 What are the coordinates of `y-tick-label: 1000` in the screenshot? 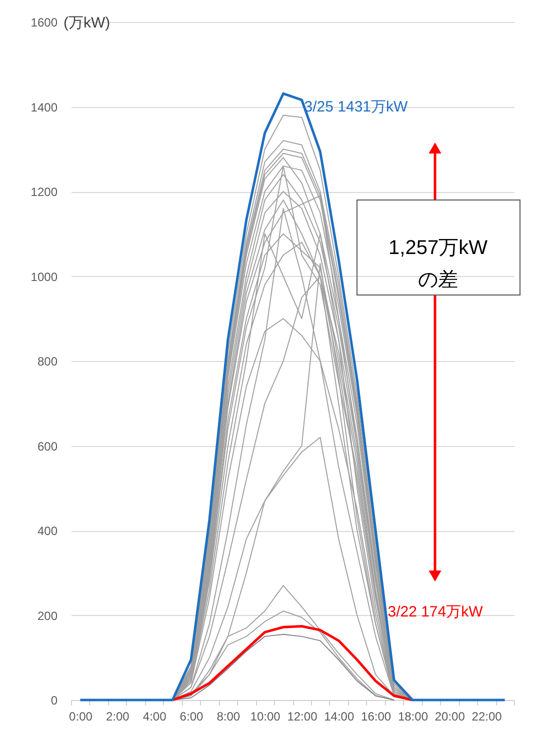 It's located at (44, 277).